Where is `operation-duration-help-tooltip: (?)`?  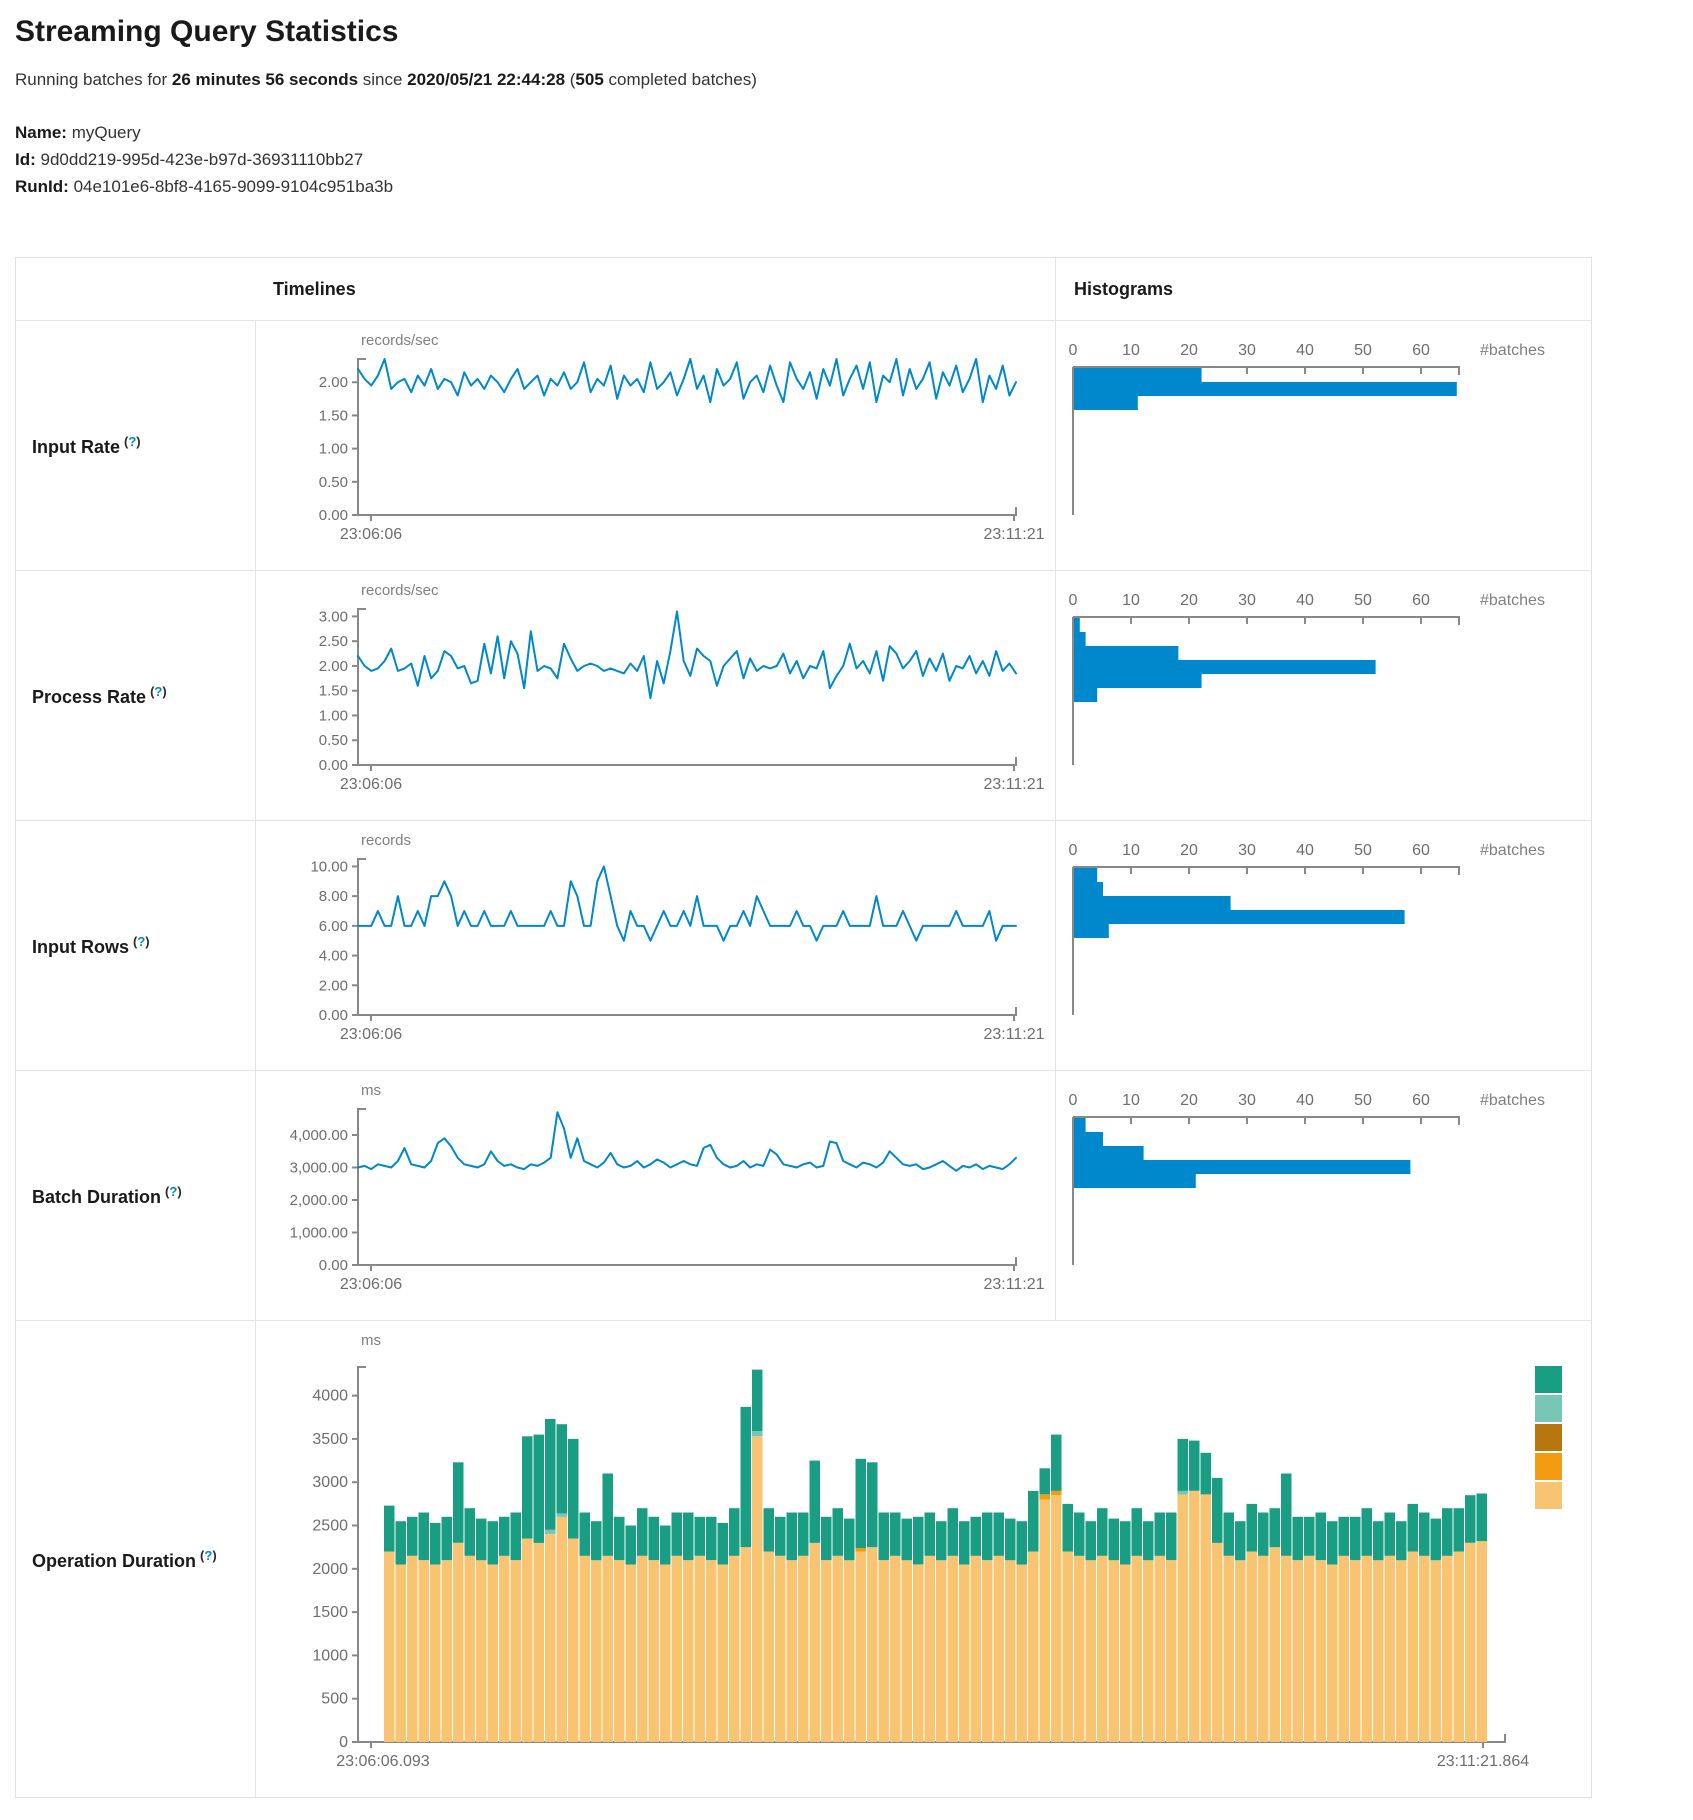
operation-duration-help-tooltip: (?) is located at coordinates (208, 1555).